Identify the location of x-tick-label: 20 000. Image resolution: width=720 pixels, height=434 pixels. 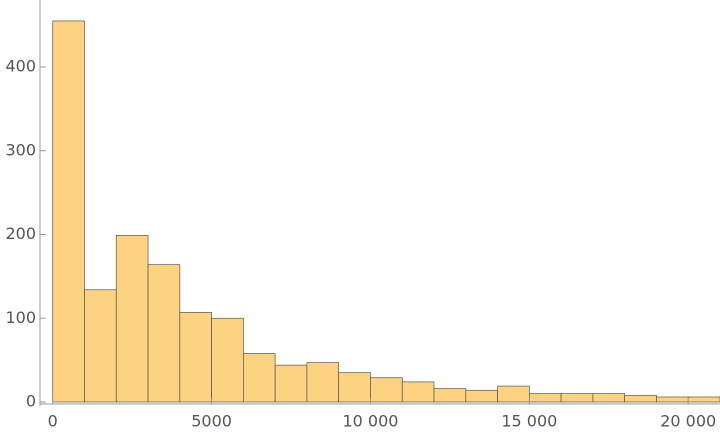
(688, 421).